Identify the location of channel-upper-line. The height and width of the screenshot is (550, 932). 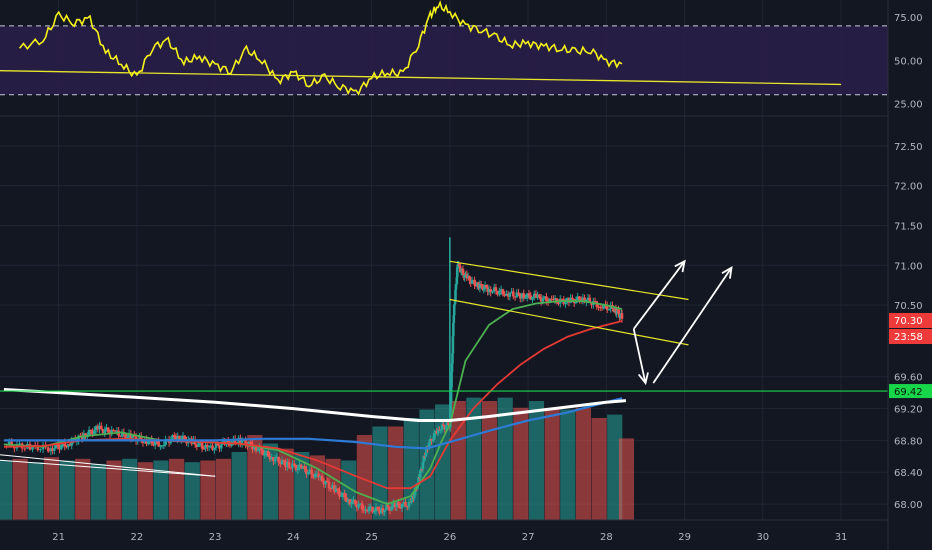
(569, 280).